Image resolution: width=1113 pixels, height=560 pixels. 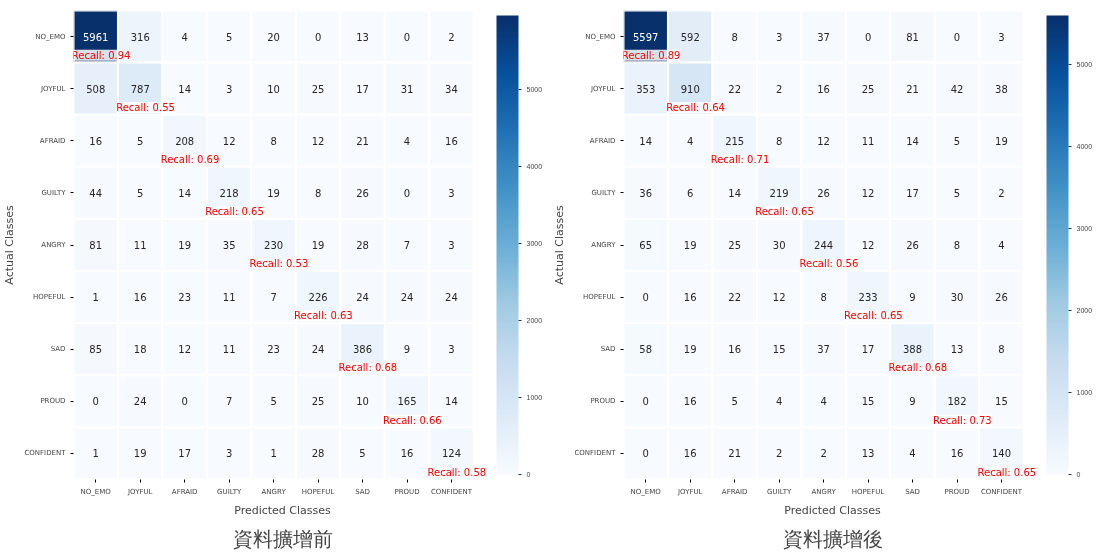 What do you see at coordinates (101, 55) in the screenshot?
I see `annotation: Recall: 0.94` at bounding box center [101, 55].